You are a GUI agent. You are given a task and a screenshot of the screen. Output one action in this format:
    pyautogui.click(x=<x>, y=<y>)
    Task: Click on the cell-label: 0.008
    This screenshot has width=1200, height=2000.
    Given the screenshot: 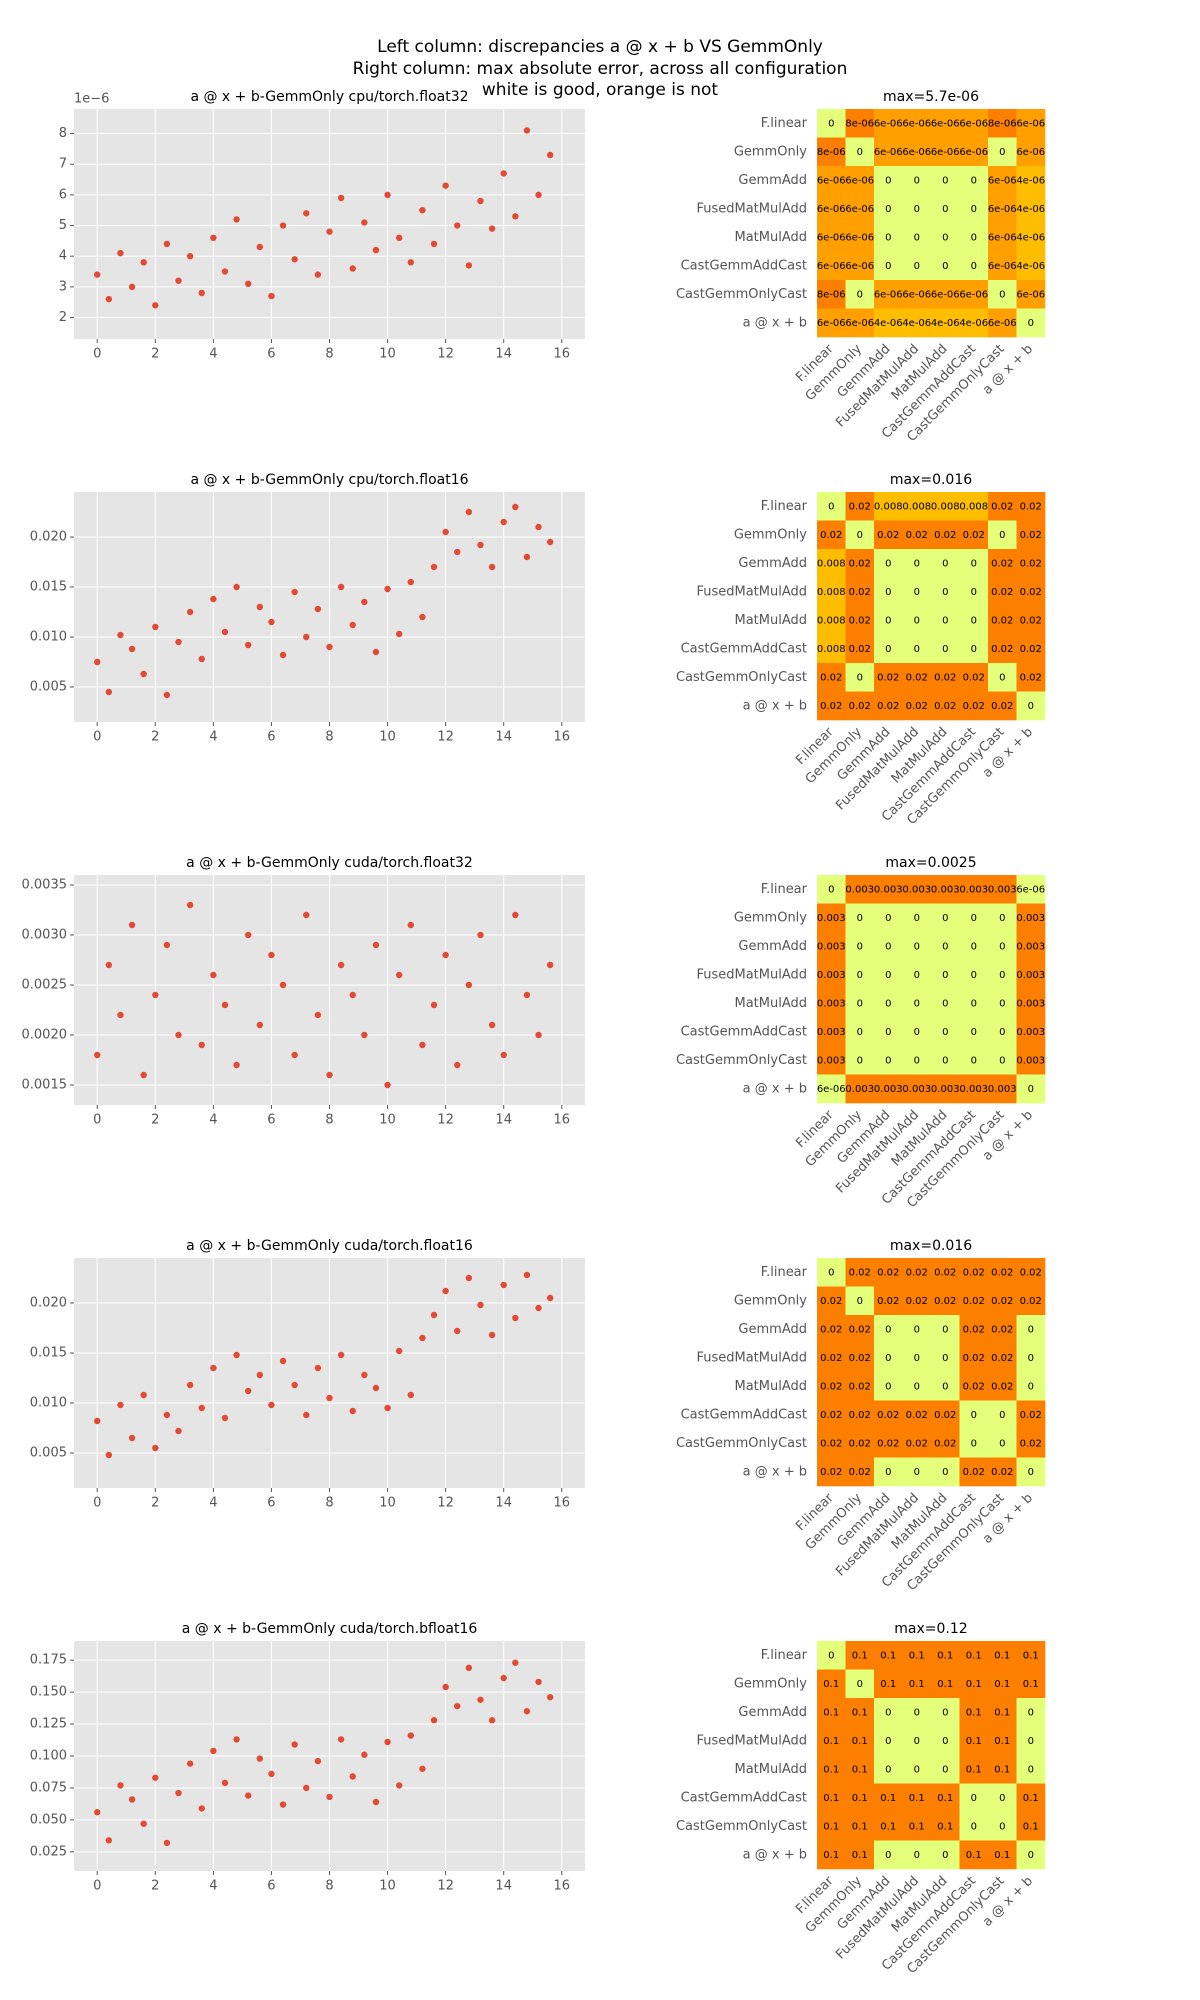 What is the action you would take?
    pyautogui.click(x=831, y=620)
    